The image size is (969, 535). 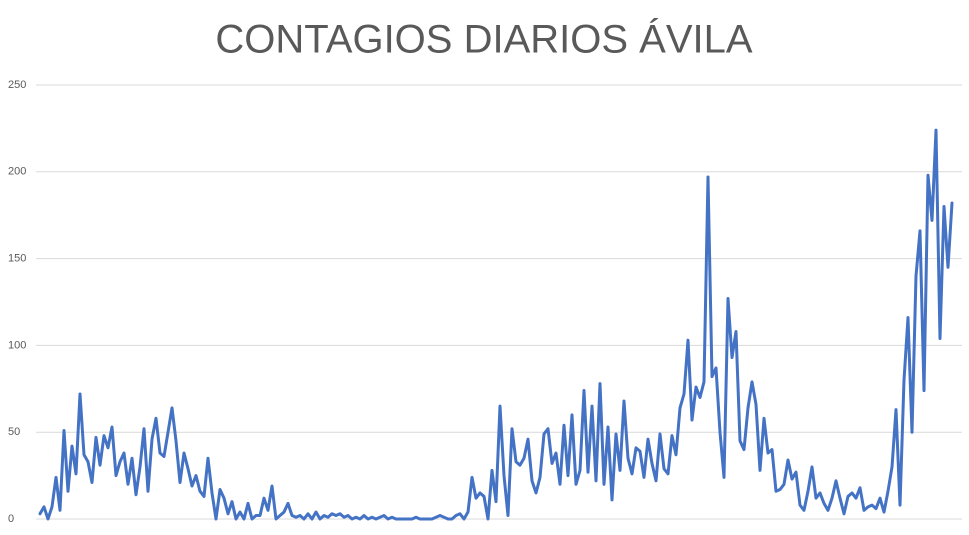 What do you see at coordinates (11, 519) in the screenshot?
I see `y-tick-label: 0` at bounding box center [11, 519].